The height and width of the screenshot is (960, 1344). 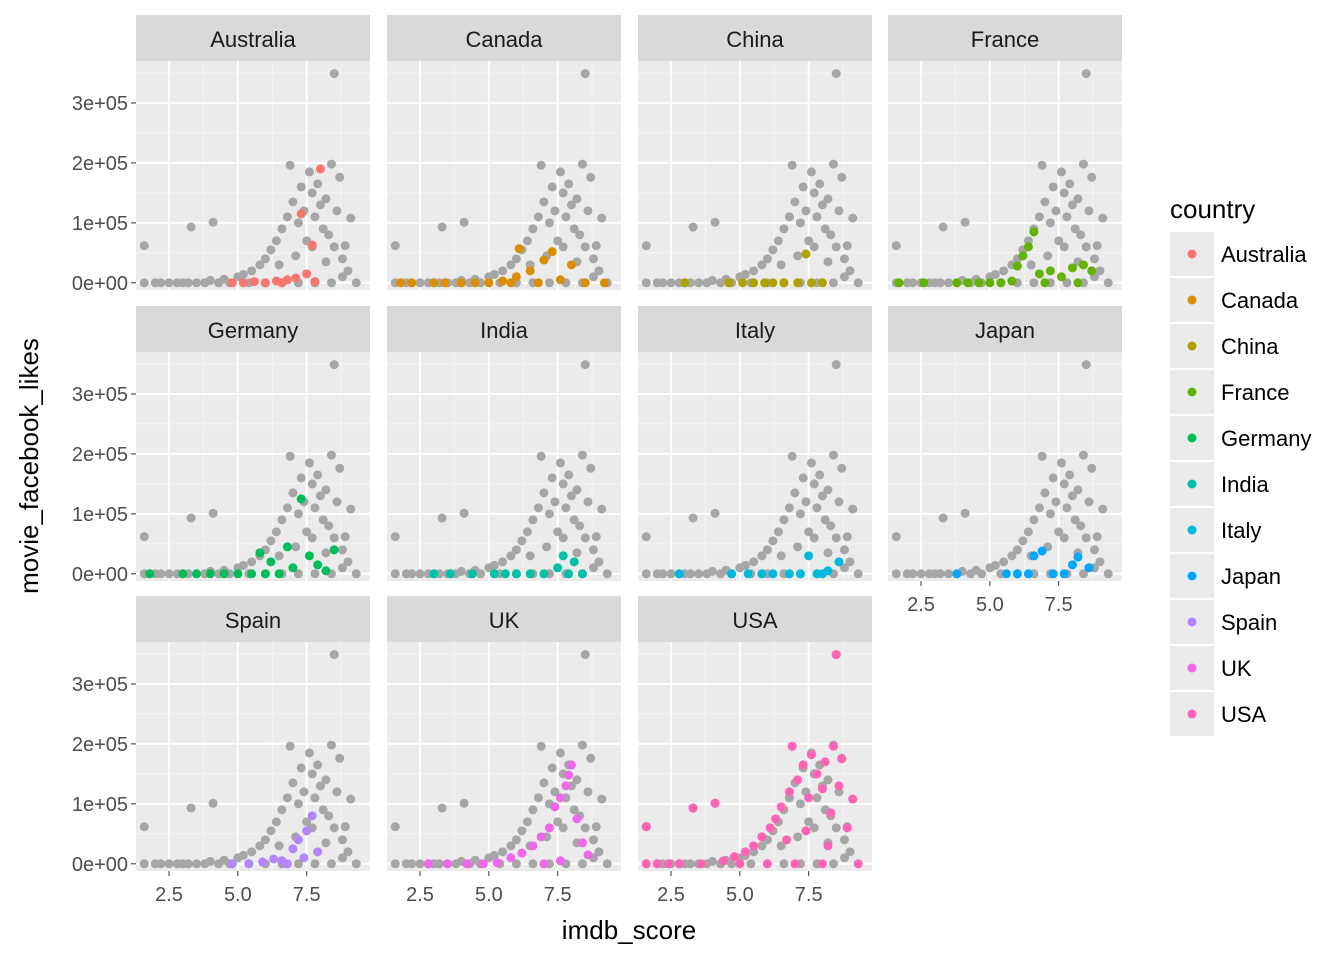 What do you see at coordinates (504, 619) in the screenshot?
I see `facet-strip` at bounding box center [504, 619].